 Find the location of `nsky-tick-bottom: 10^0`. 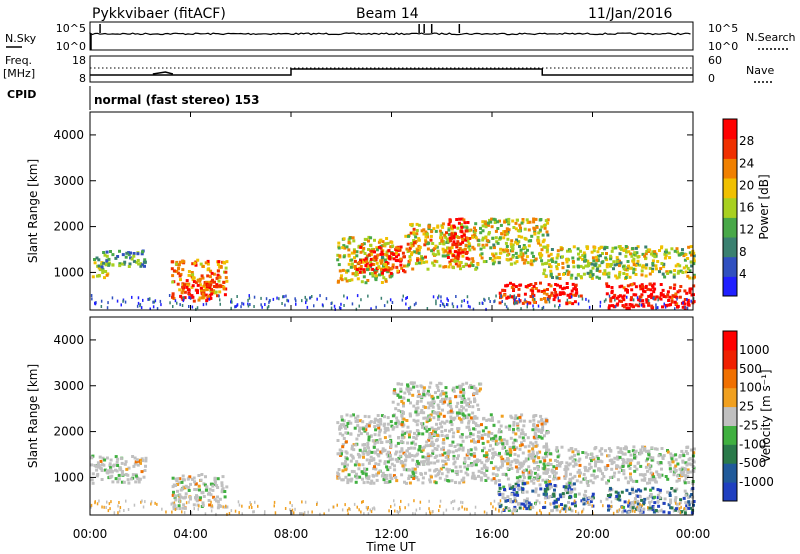

nsky-tick-bottom: 10^0 is located at coordinates (71, 46).